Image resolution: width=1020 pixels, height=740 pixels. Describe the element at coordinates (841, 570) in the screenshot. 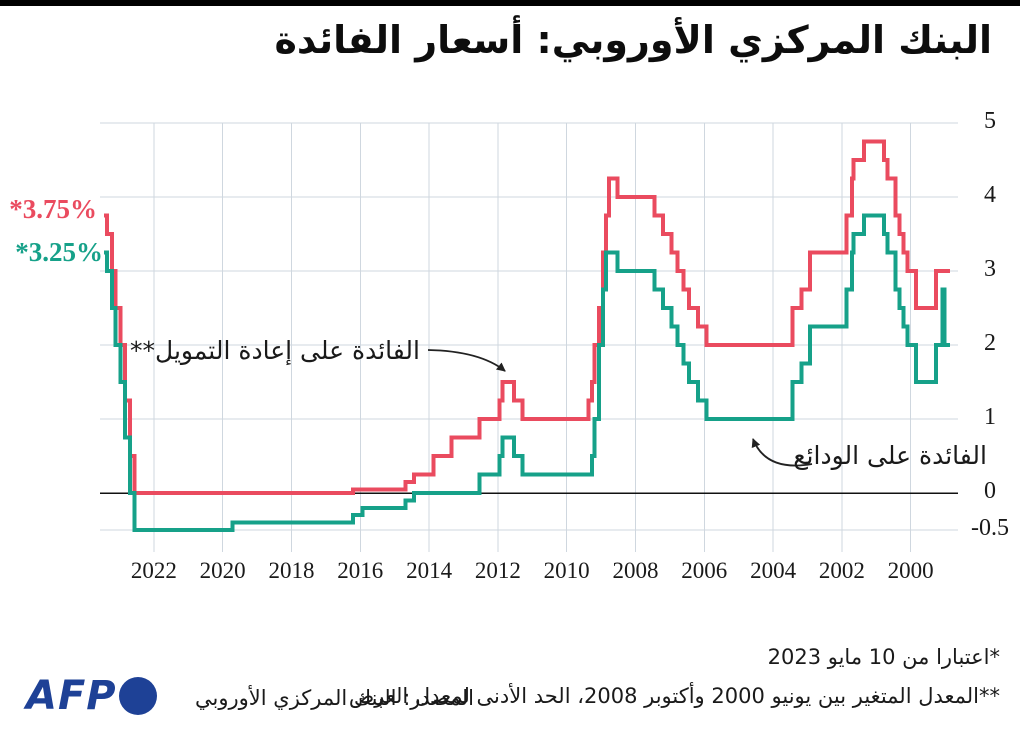

I see `x-tick-label: 2002` at that location.